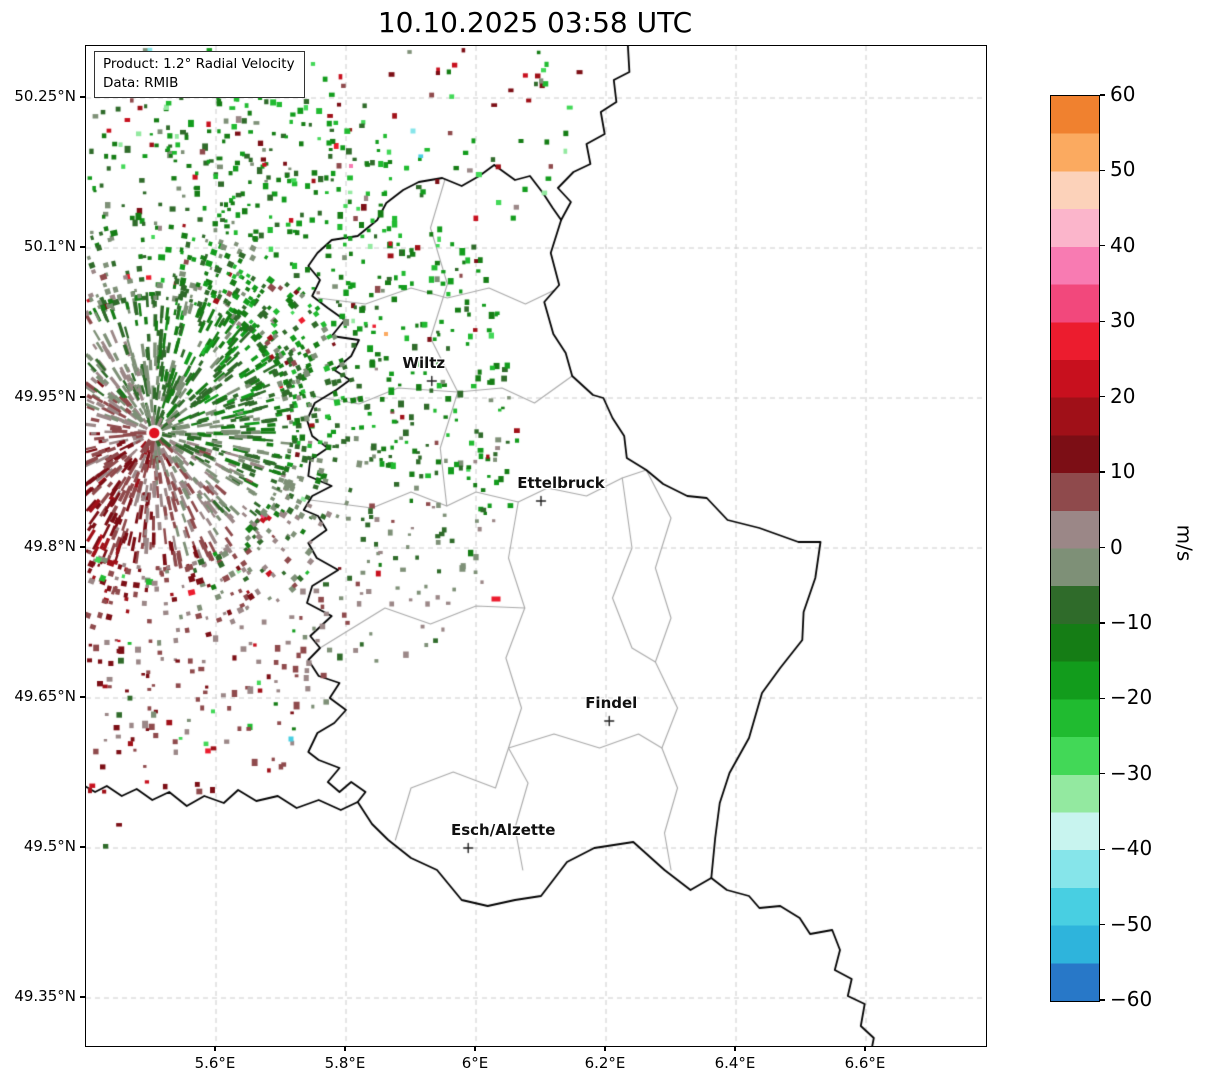  I want to click on colorbar-tick-label: 0, so click(1116, 546).